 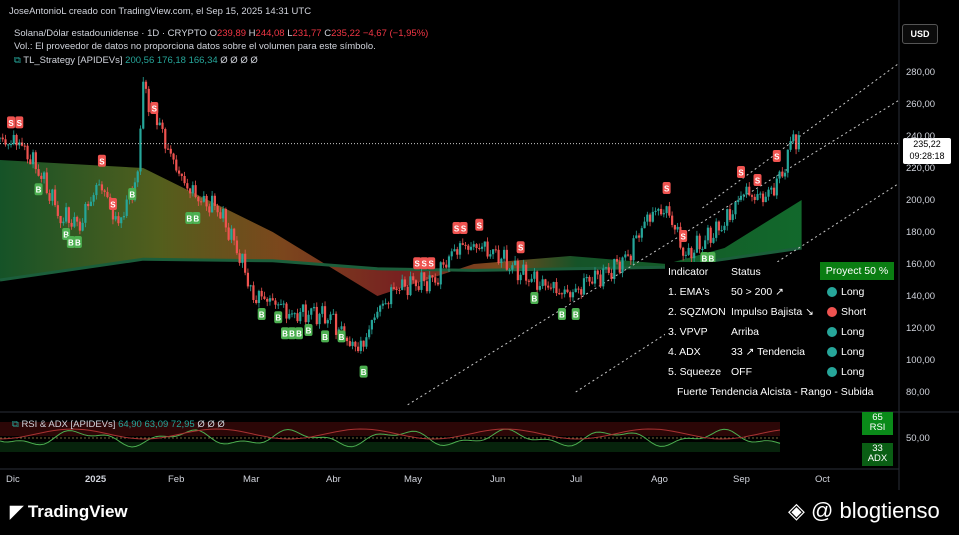 I want to click on rsi-line, so click(x=390, y=438).